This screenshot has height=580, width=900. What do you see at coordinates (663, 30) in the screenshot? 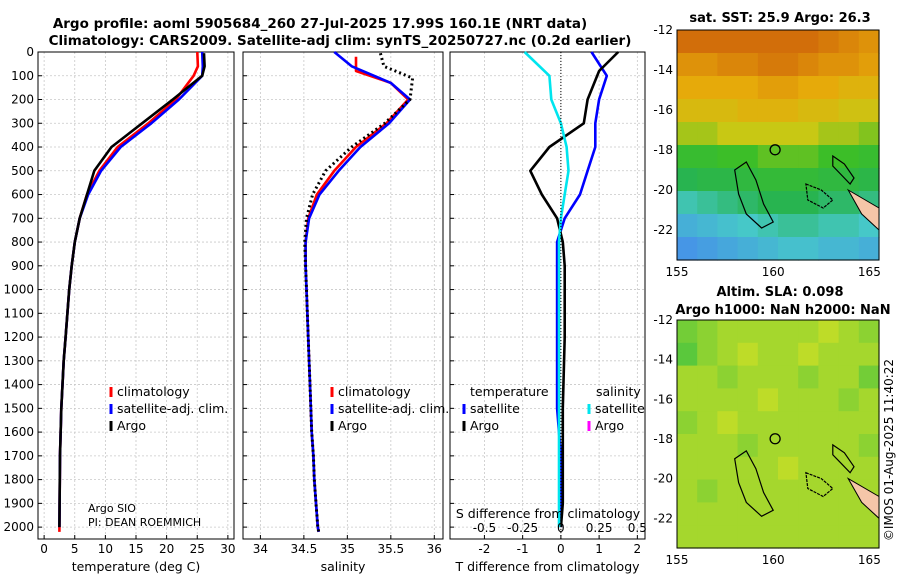
I see `map-y-tick-label: -12` at bounding box center [663, 30].